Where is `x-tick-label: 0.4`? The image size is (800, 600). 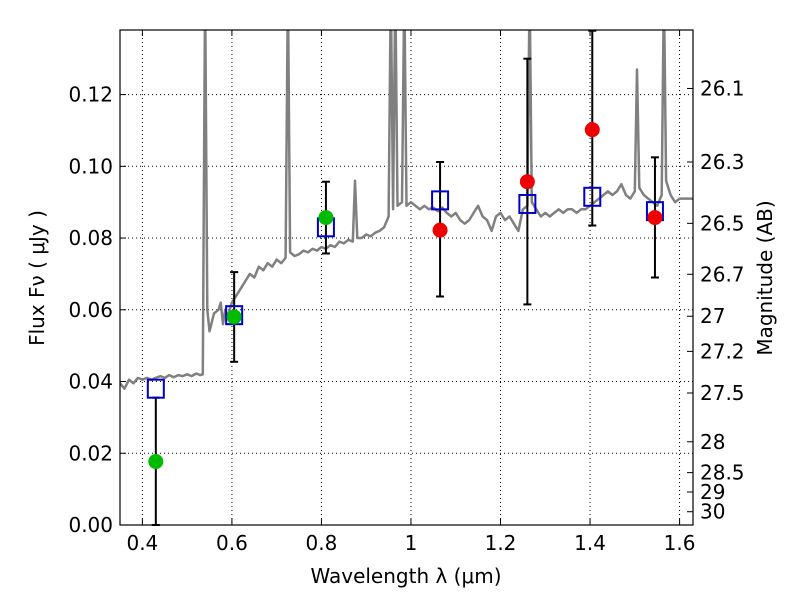 x-tick-label: 0.4 is located at coordinates (142, 543).